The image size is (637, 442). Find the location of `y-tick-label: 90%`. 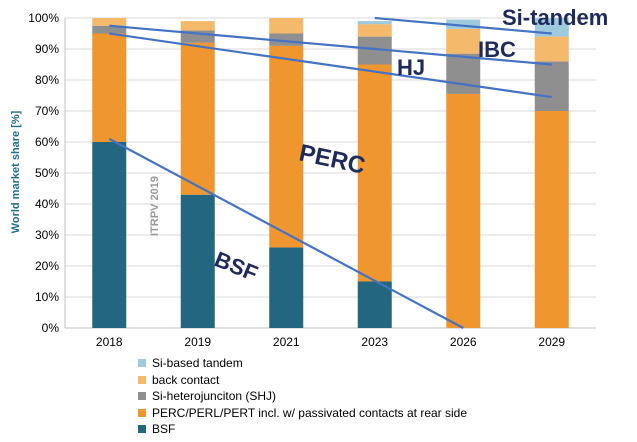

y-tick-label: 90% is located at coordinates (47, 49).